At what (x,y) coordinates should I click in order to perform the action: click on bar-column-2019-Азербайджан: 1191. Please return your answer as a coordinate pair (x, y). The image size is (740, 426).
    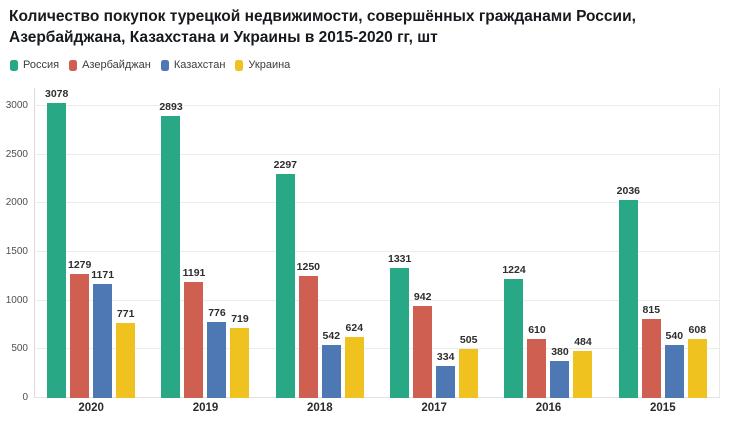
    Looking at the image, I should click on (194, 243).